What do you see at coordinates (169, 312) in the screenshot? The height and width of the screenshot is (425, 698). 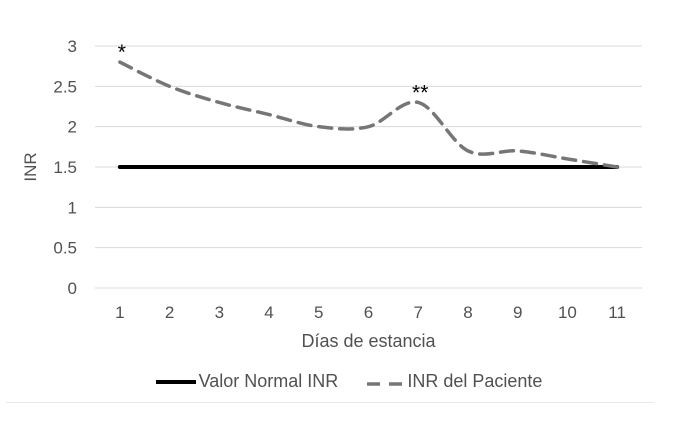 I see `x-tick-label: 2` at bounding box center [169, 312].